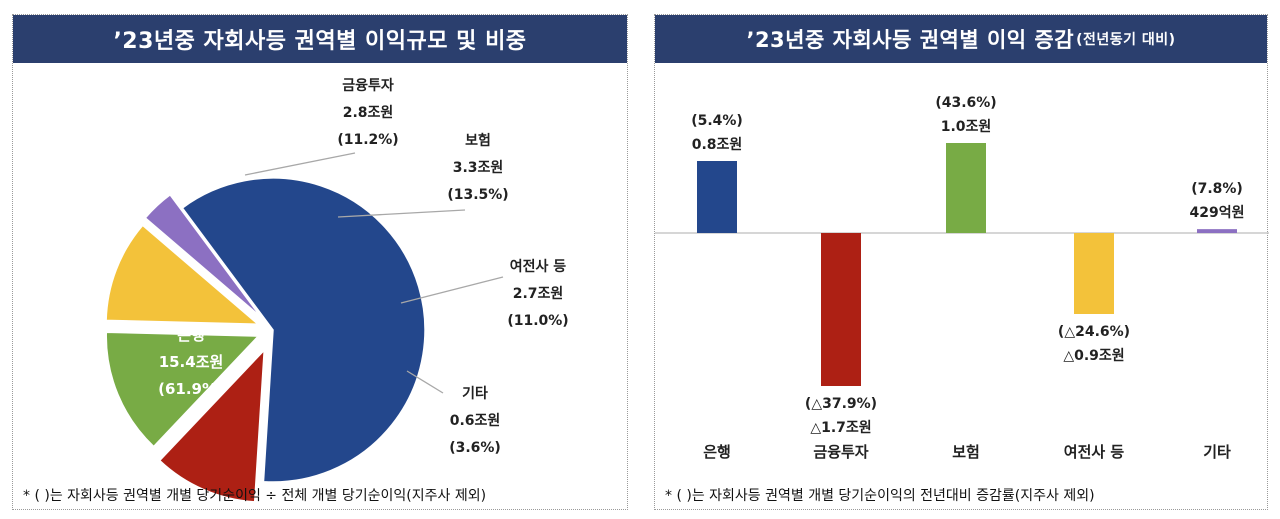 The image size is (1280, 519). Describe the element at coordinates (1217, 213) in the screenshot. I see `bar-value-label-other: 429억원` at that location.